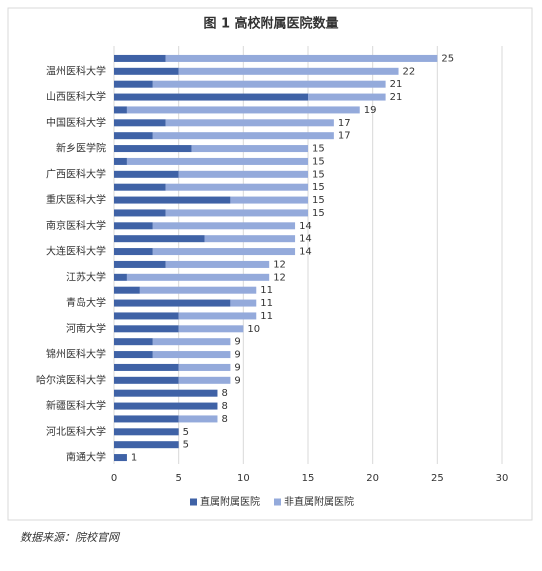 The image size is (542, 571). Describe the element at coordinates (243, 478) in the screenshot. I see `x-tick-label: 10` at that location.